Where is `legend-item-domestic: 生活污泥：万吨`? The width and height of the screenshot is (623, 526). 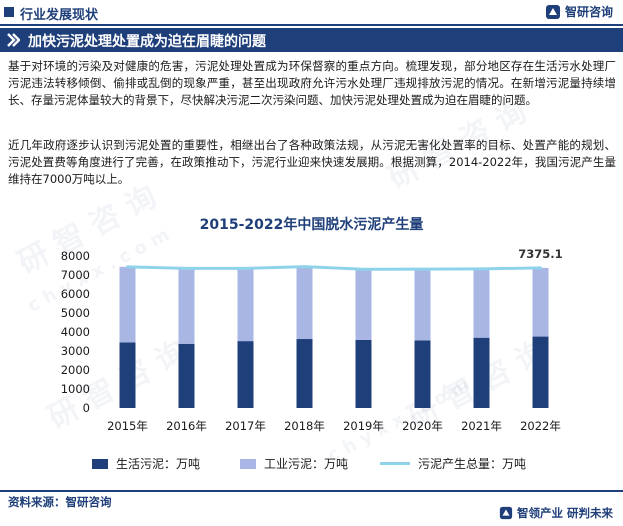
legend-item-domestic: 生活污泥：万吨 is located at coordinates (146, 463).